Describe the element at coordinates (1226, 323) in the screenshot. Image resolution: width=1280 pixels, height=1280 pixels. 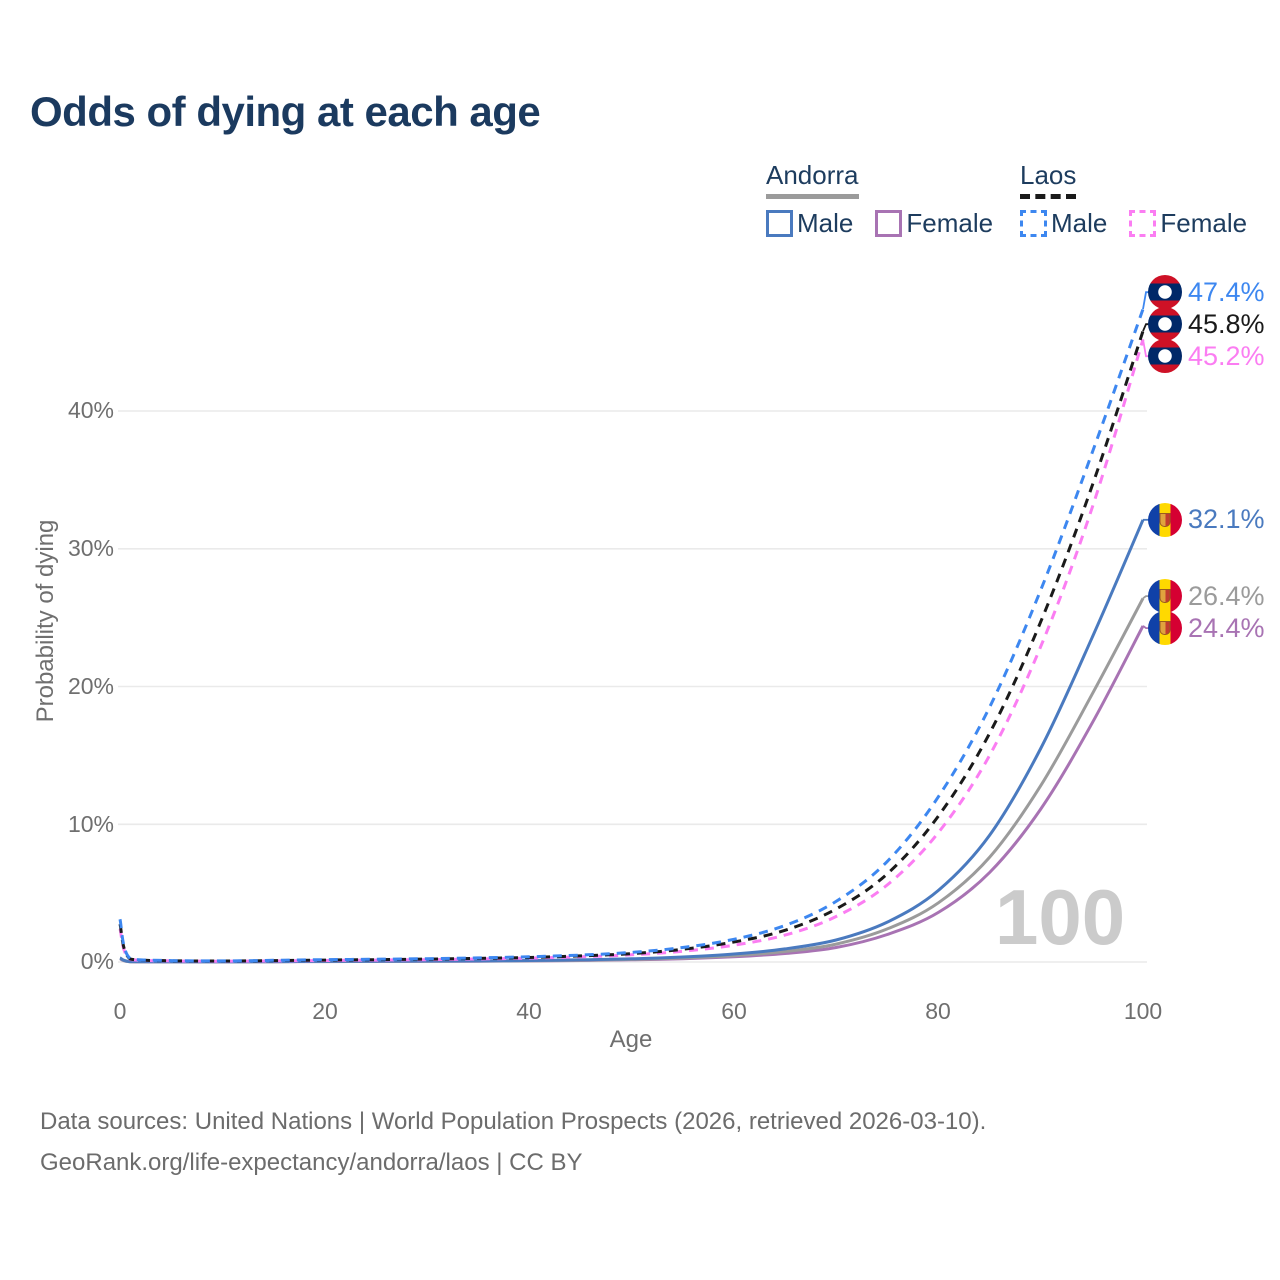
I see `end-value-label: 45.8%` at that location.